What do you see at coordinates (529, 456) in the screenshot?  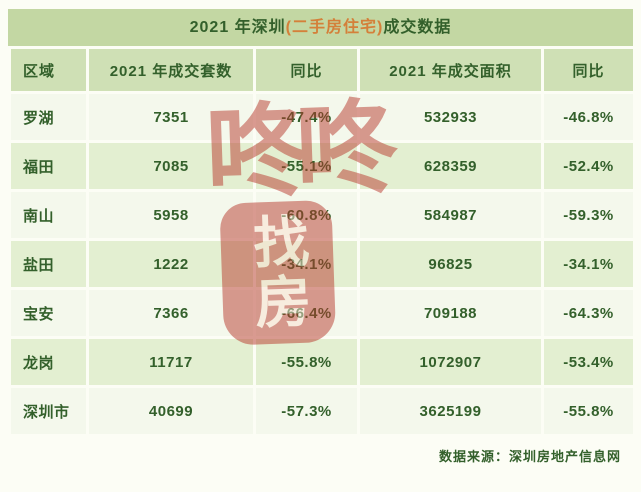 I see `data-source: 数据来源：深圳房地产信息网` at bounding box center [529, 456].